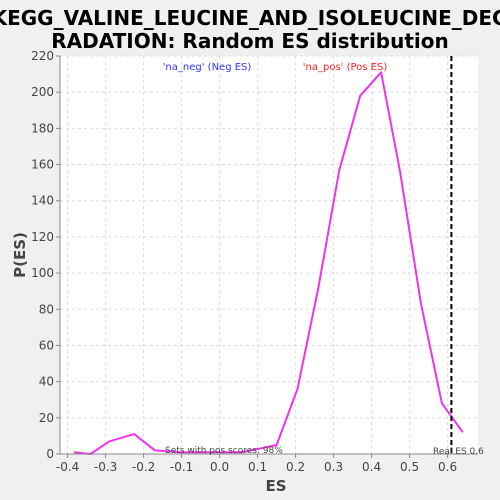  I want to click on y-tick-label: 100, so click(42, 273).